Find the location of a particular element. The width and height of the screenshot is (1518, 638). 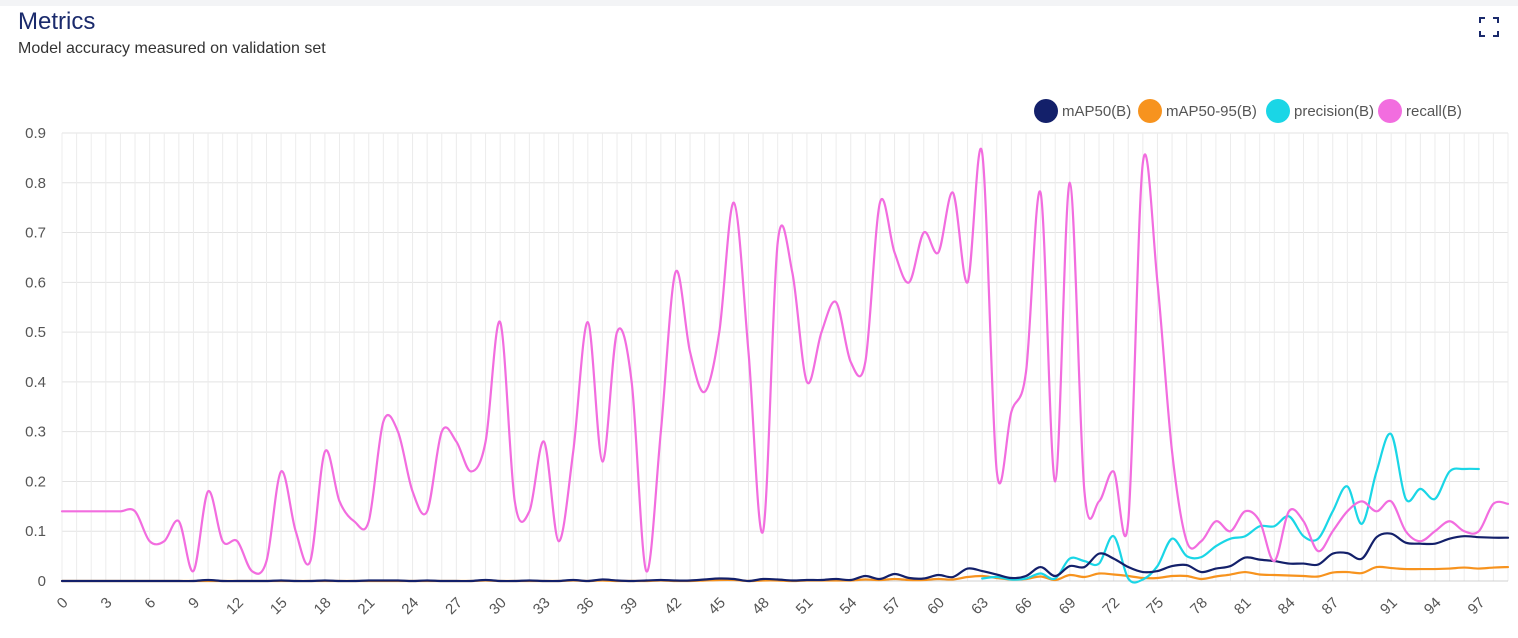

y-tick-label: 0.6 is located at coordinates (35, 282).